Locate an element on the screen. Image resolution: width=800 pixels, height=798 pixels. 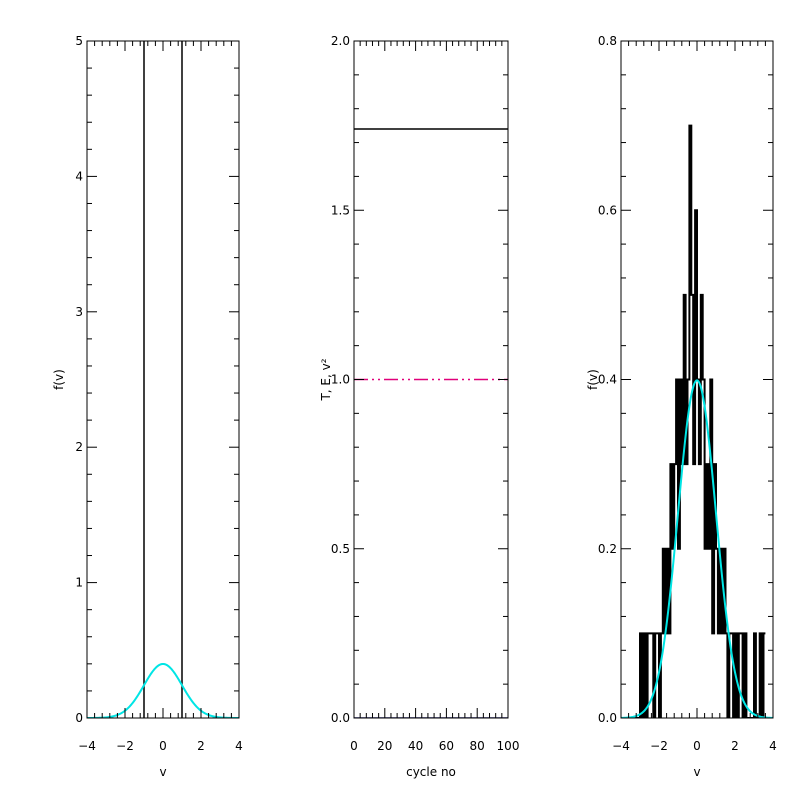
y-tick-label: 1 is located at coordinates (79, 583).